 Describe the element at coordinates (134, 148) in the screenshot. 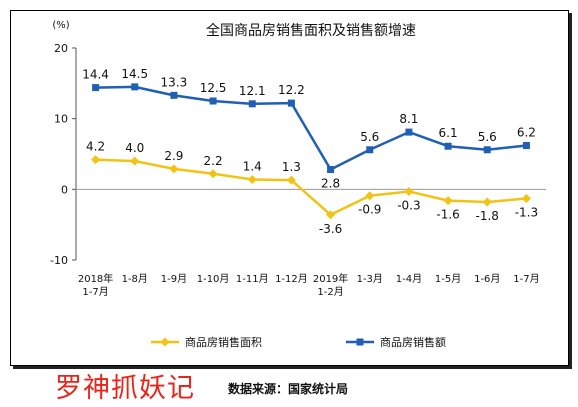

I see `data-label: 4.0` at that location.